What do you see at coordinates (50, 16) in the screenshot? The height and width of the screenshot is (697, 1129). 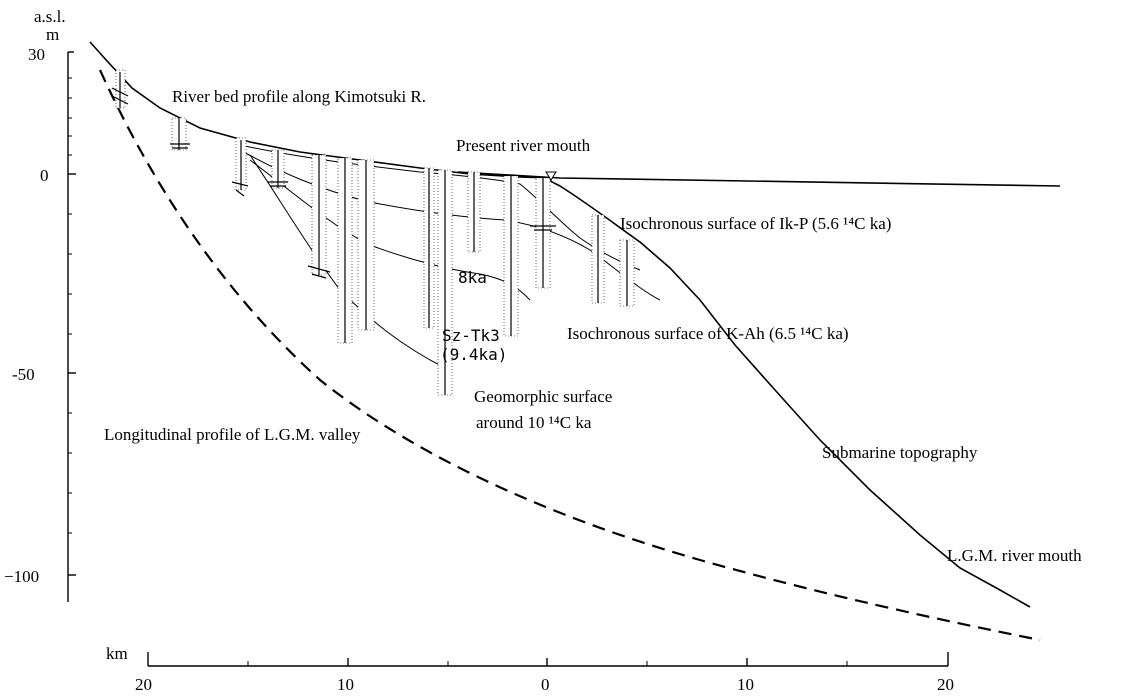 I see `y-unit-top: a.s.l.` at bounding box center [50, 16].